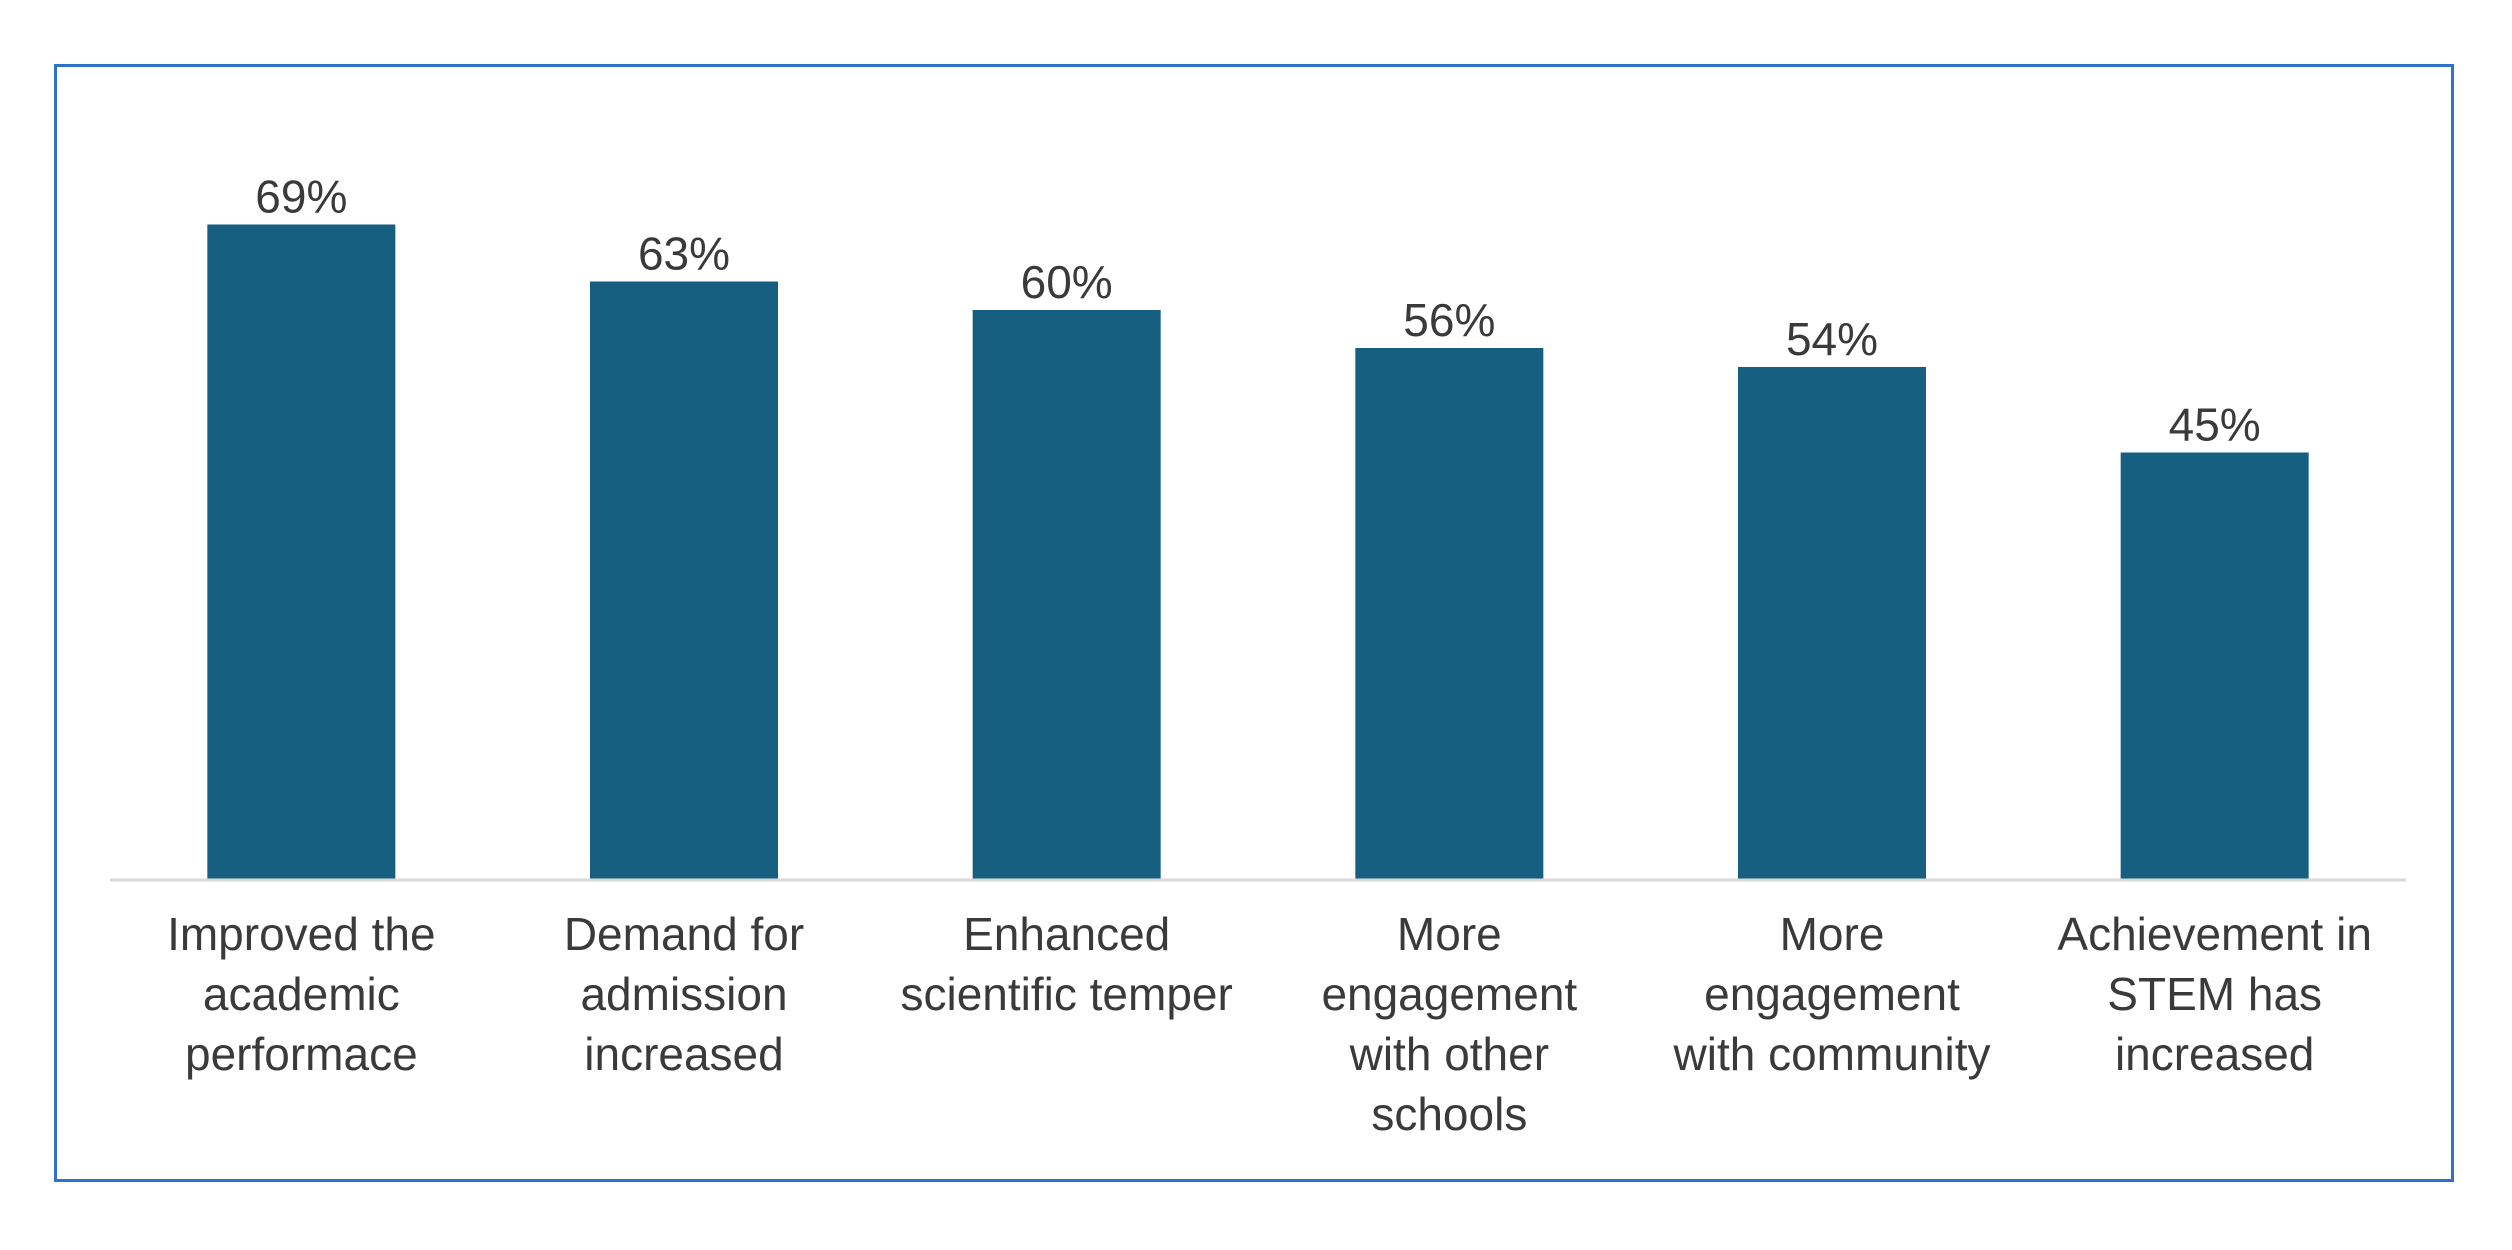 This screenshot has height=1250, width=2512. I want to click on x-tick-label-line: Enhanced, so click(1066, 934).